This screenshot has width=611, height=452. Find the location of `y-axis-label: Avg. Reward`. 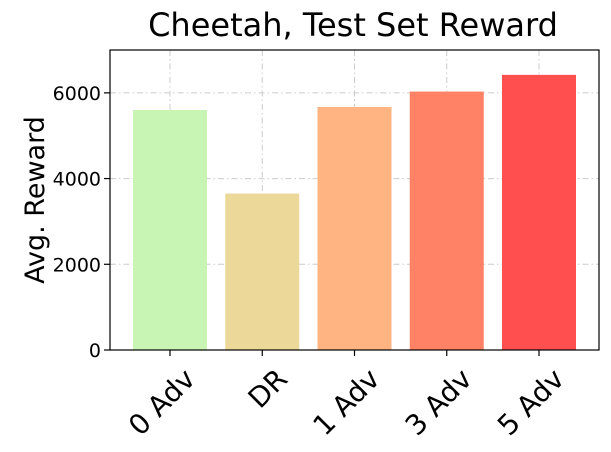

y-axis-label: Avg. Reward is located at coordinates (35, 200).